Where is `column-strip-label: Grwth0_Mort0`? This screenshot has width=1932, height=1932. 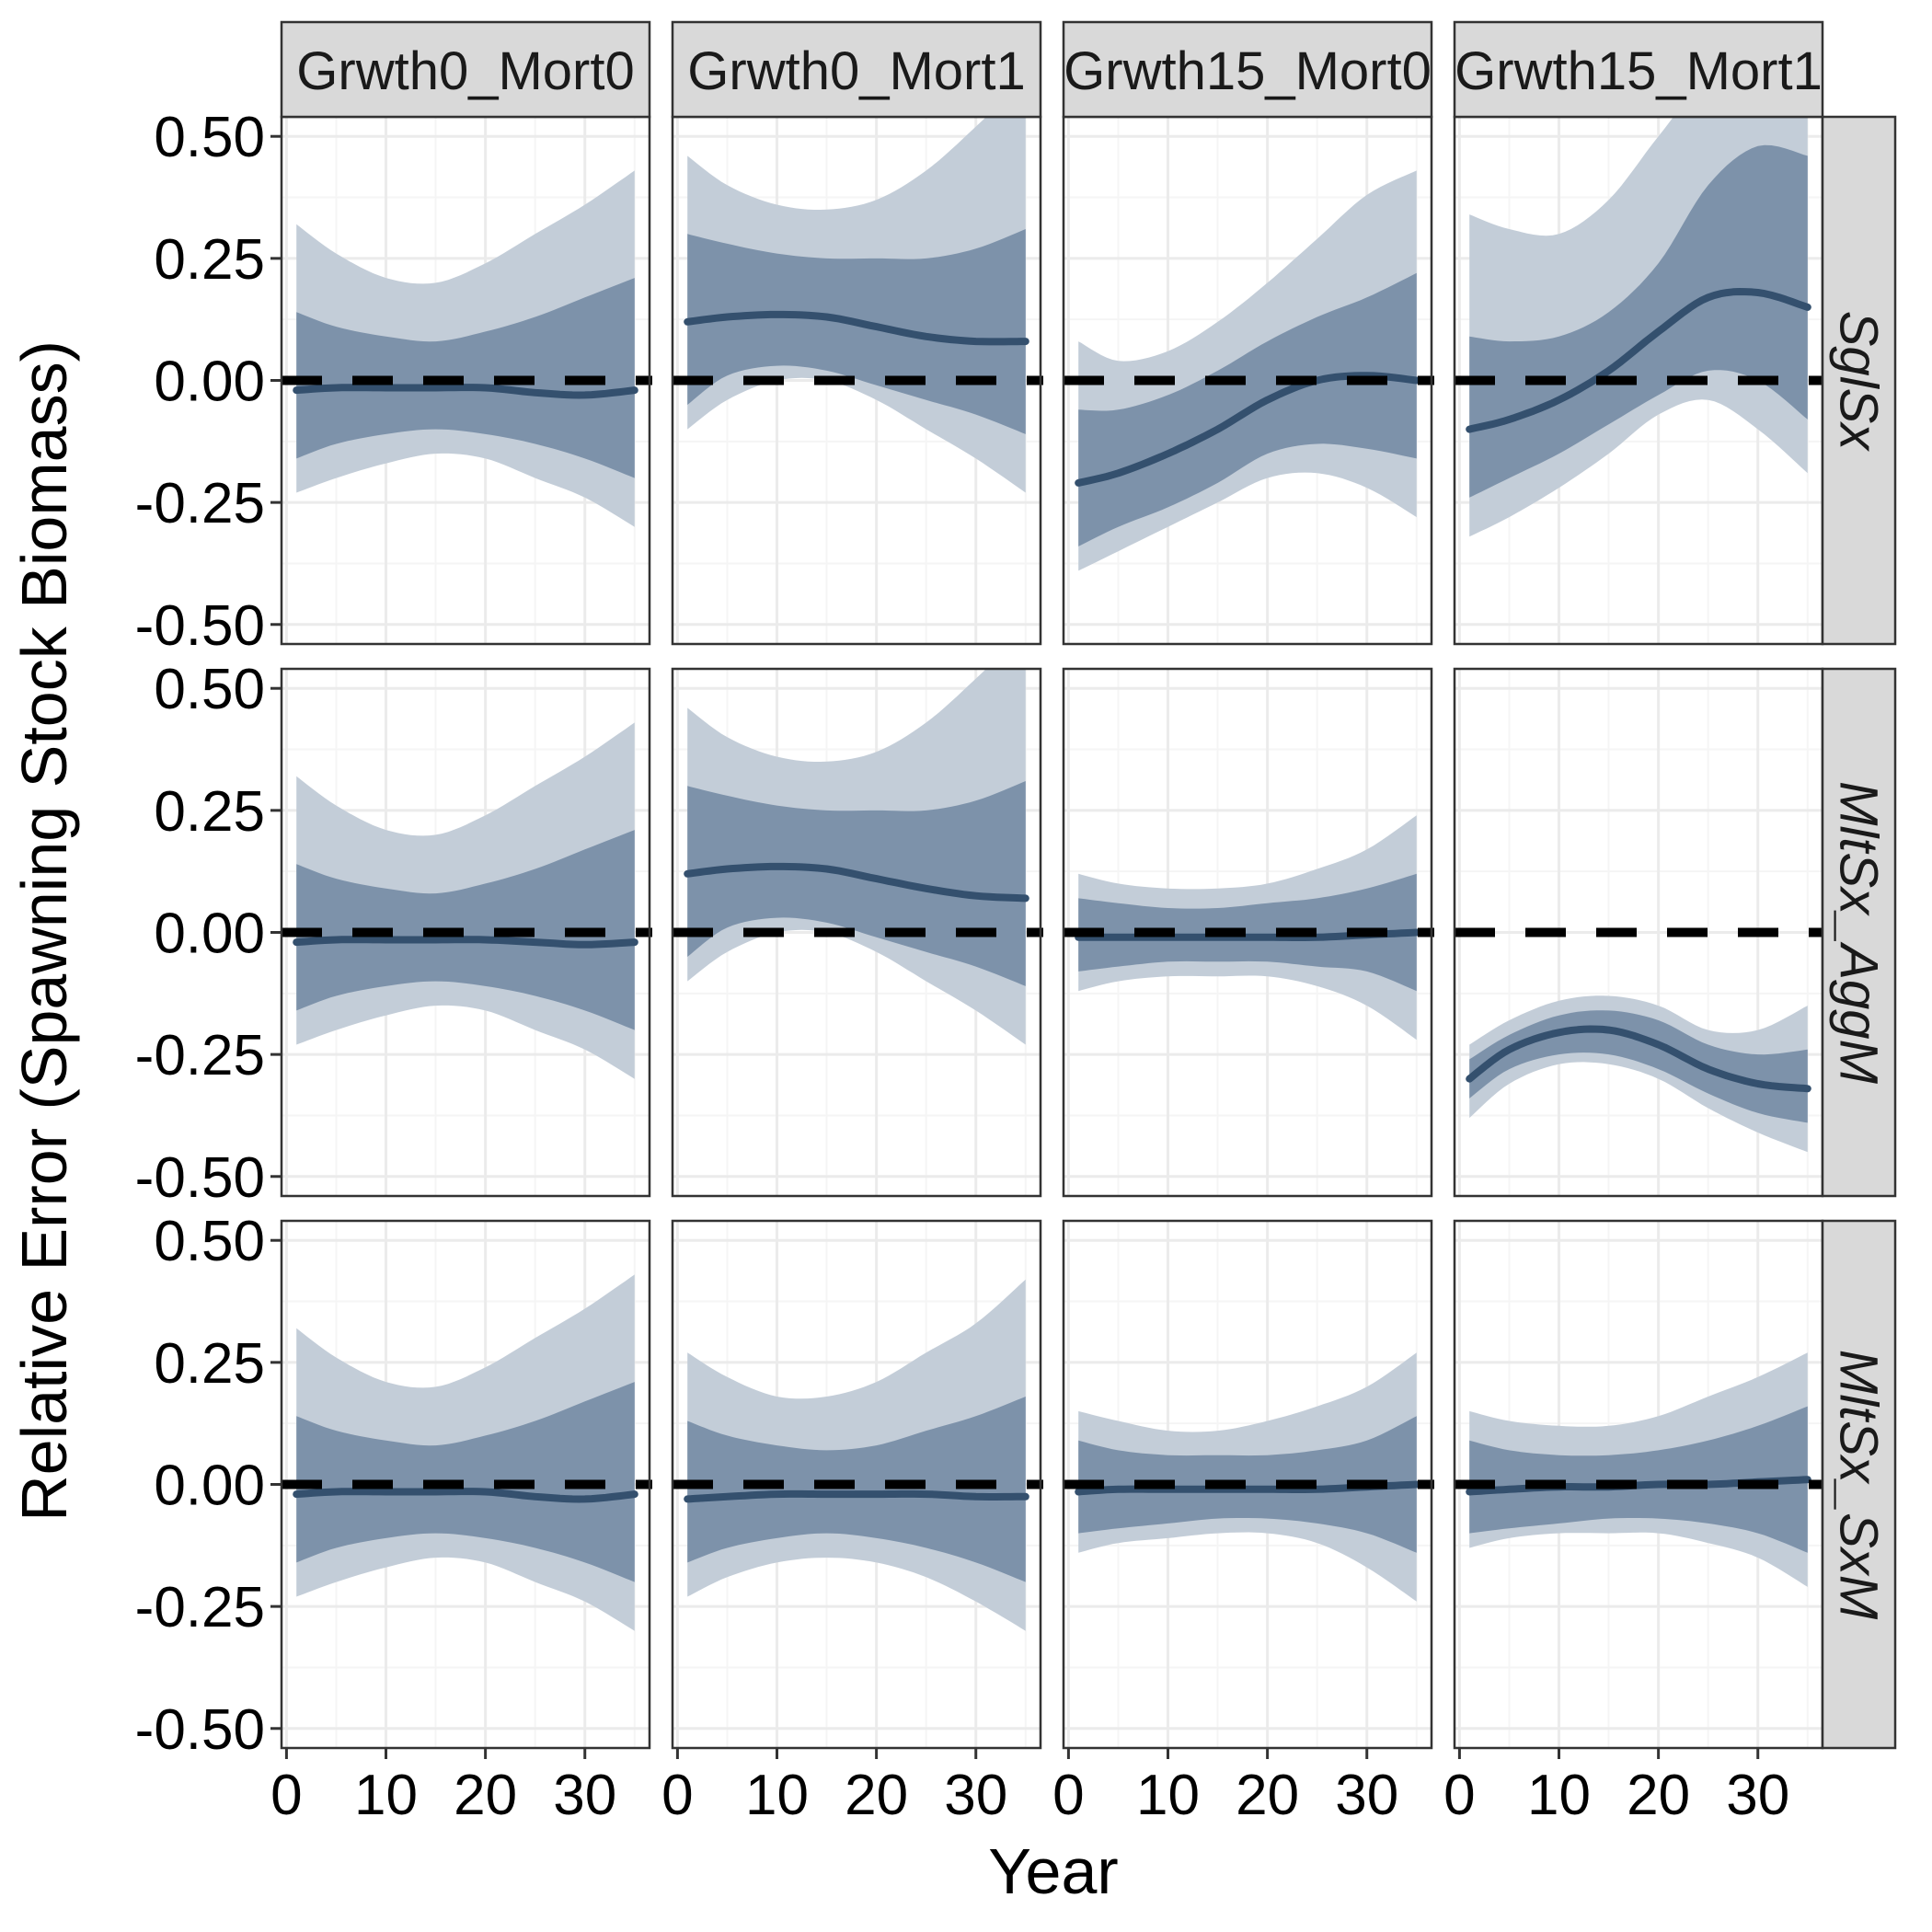 column-strip-label: Grwth0_Mort0 is located at coordinates (465, 71).